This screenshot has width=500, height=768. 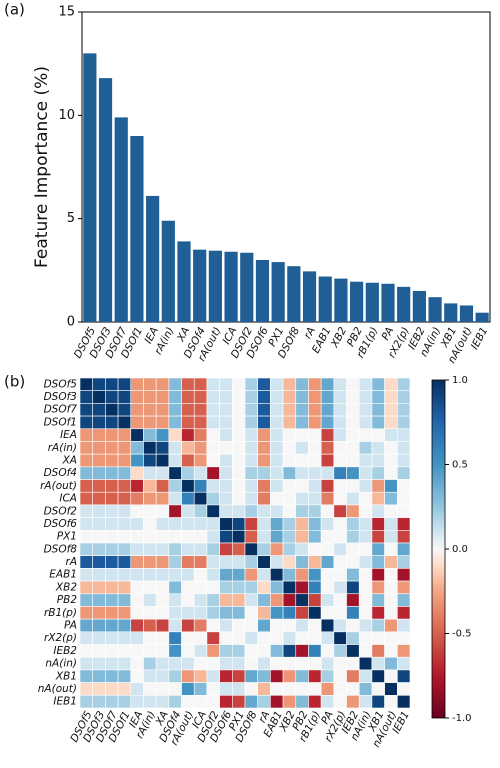 I want to click on panel-label: (b), so click(x=14, y=382).